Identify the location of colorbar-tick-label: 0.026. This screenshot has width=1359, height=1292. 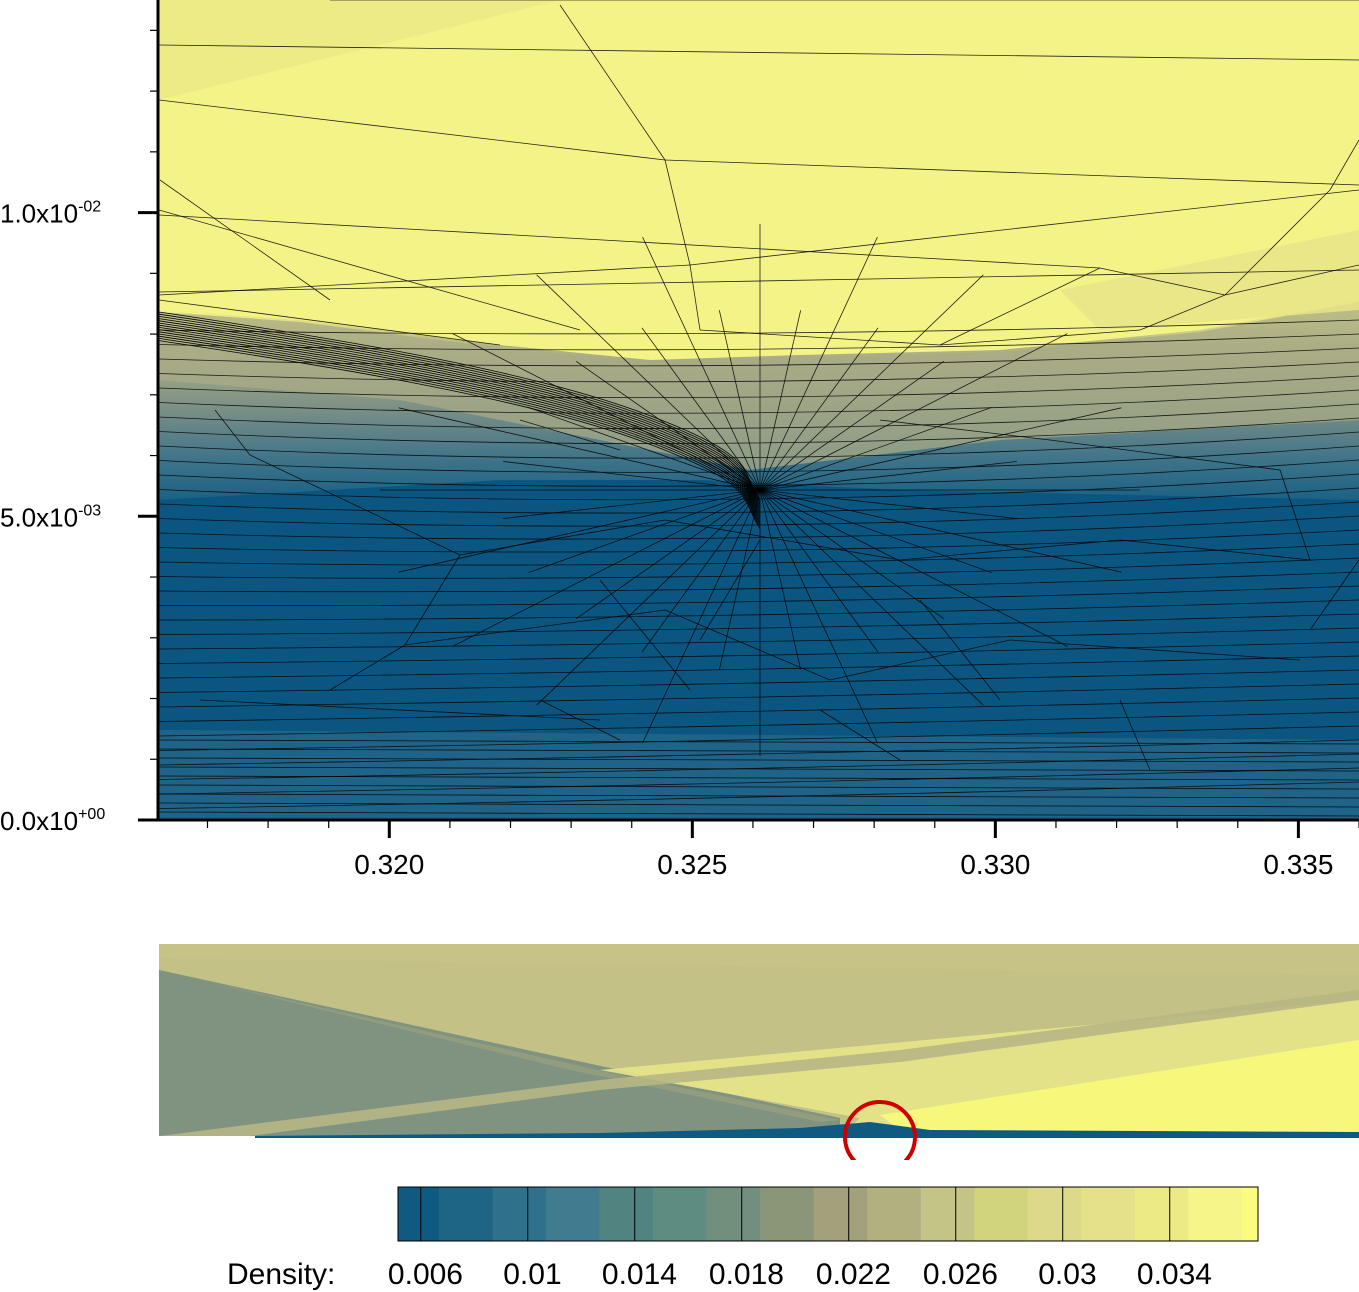
(960, 1274).